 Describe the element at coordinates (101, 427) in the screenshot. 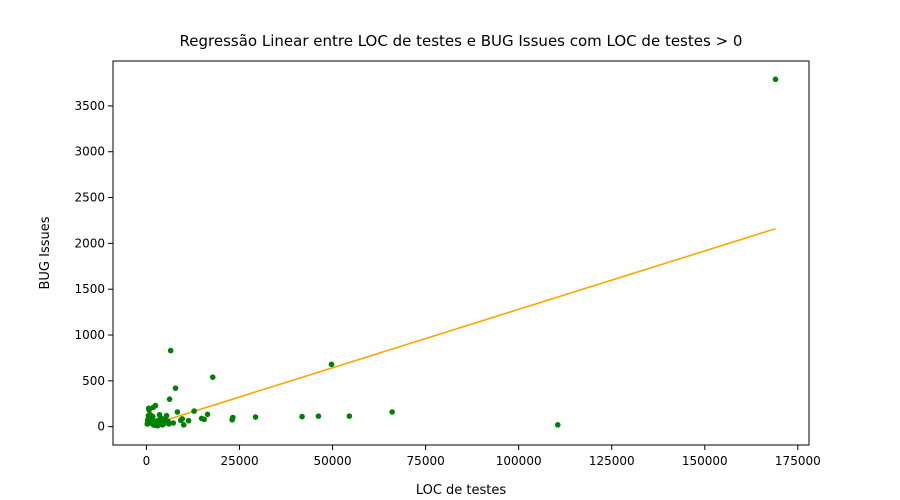

I see `y-tick-label: 0` at that location.